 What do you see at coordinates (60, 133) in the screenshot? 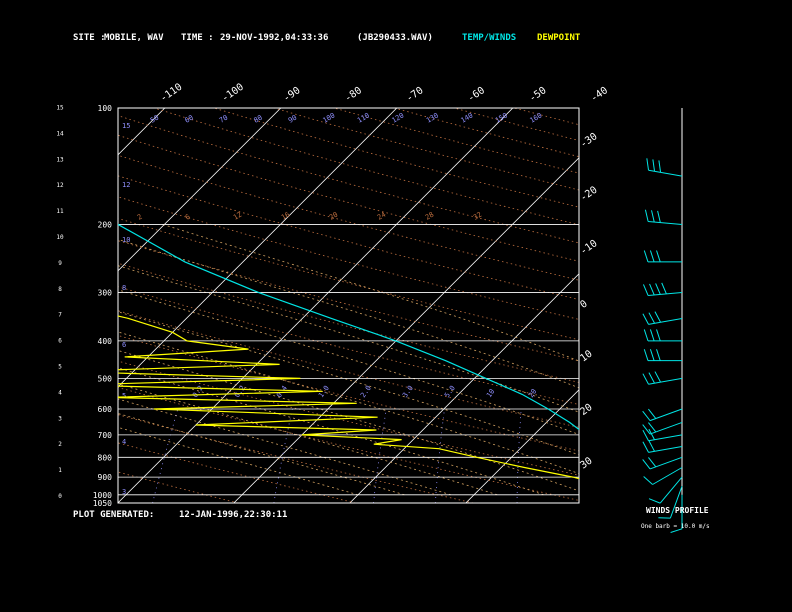
I see `height-label: 14` at bounding box center [60, 133].